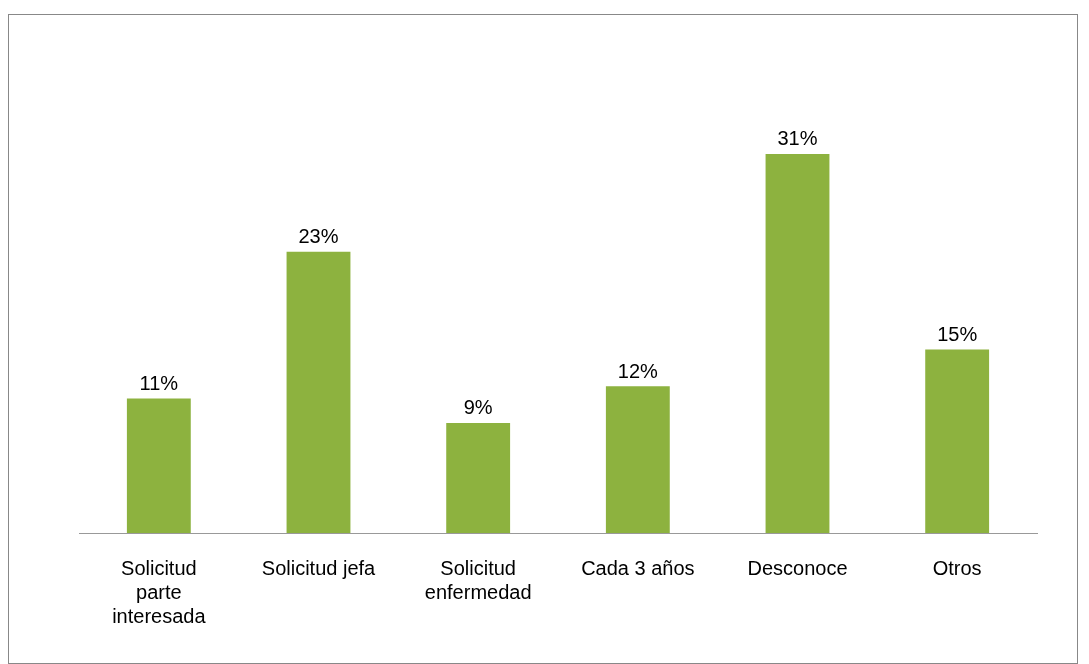  What do you see at coordinates (797, 138) in the screenshot?
I see `data-label: 31%` at bounding box center [797, 138].